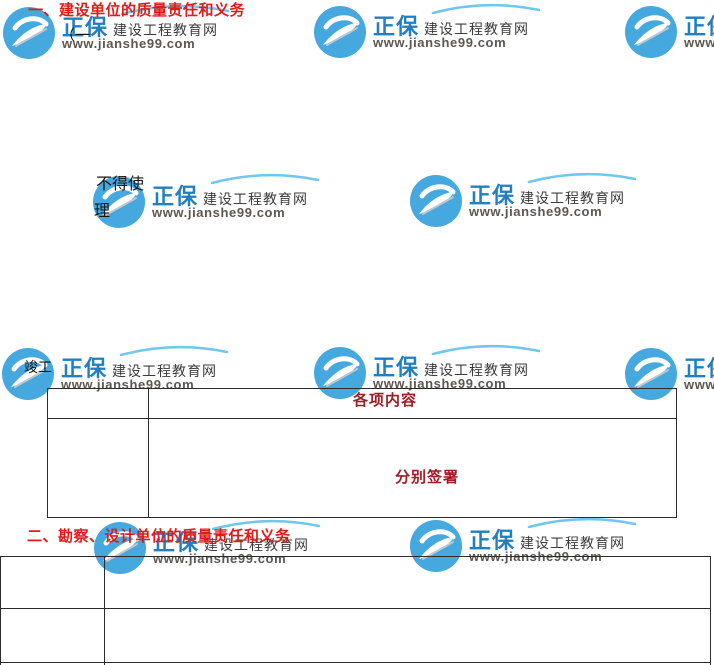 Image resolution: width=714 pixels, height=665 pixels. Describe the element at coordinates (385, 400) in the screenshot. I see `table-header-cell-text: 各项内容` at that location.